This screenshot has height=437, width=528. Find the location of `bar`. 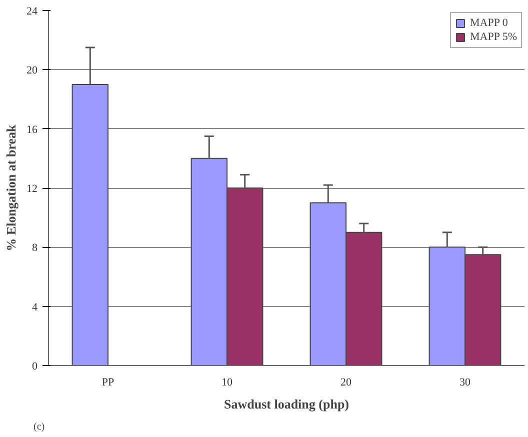

bar is located at coordinates (90, 225).